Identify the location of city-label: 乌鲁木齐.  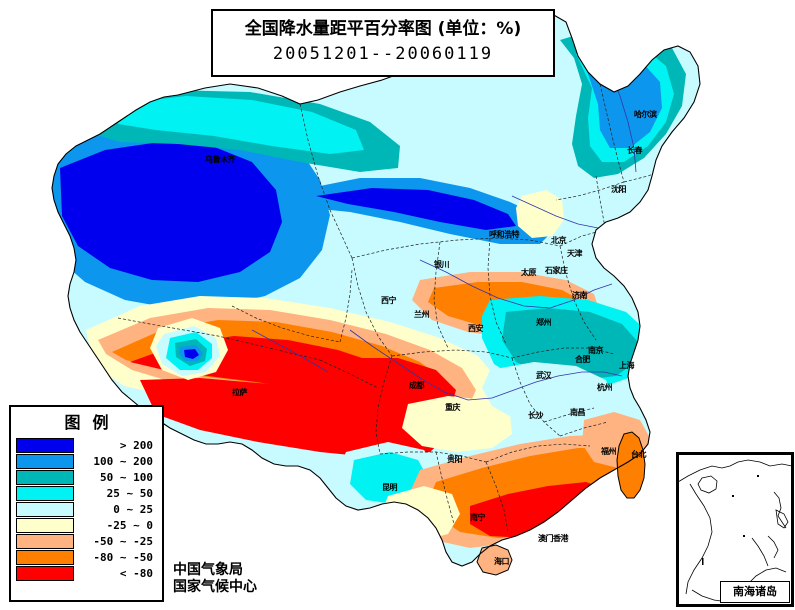
(220, 159).